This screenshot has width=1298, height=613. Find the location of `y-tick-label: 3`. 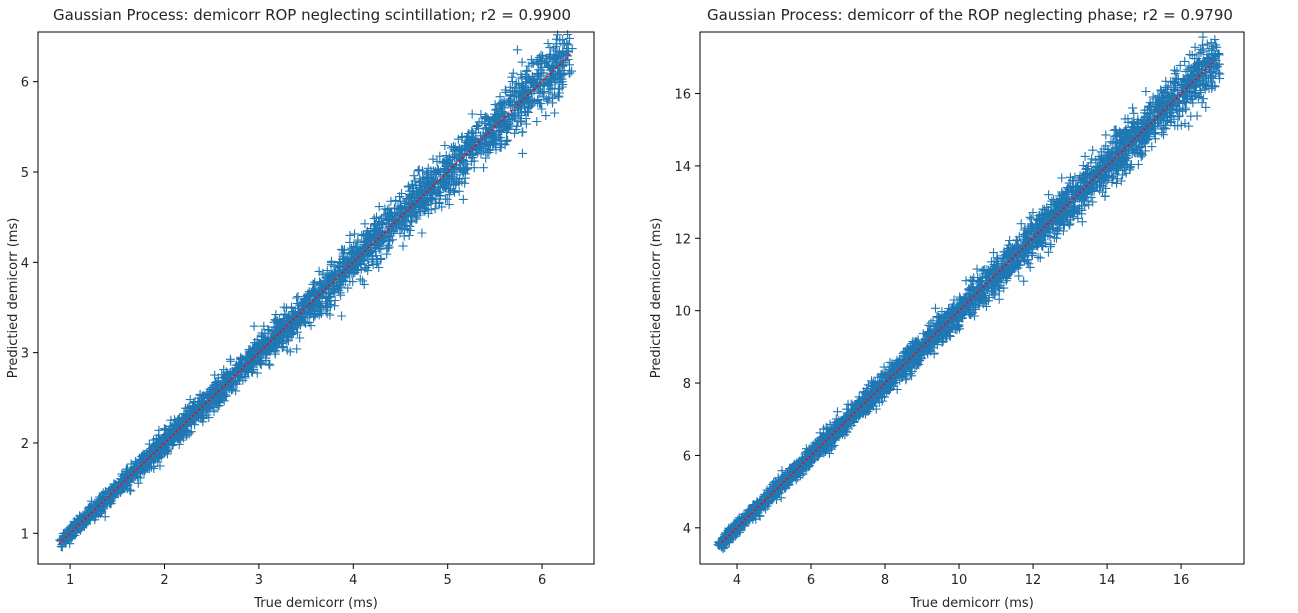

y-tick-label: 3 is located at coordinates (25, 354).